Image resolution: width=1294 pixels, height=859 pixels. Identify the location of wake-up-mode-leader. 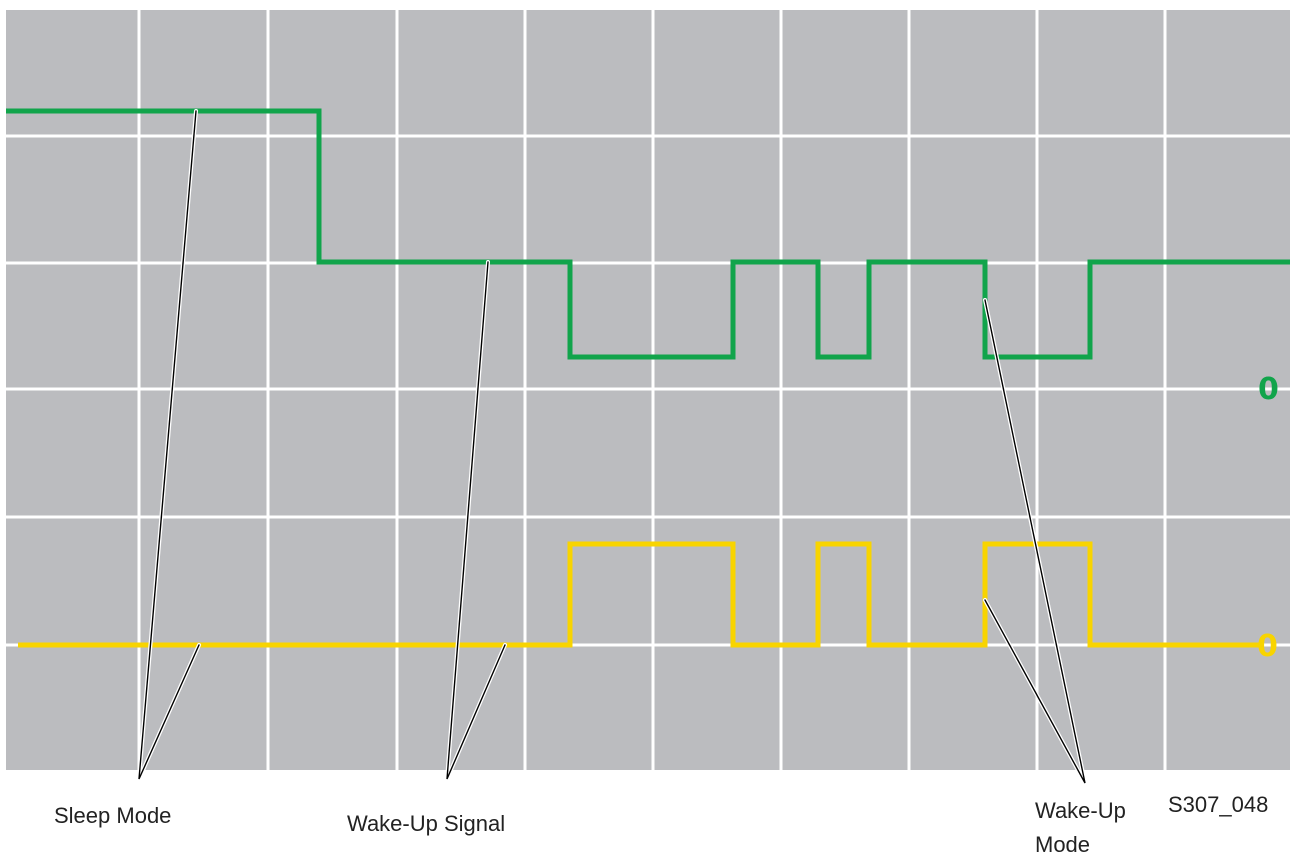
(1035, 541).